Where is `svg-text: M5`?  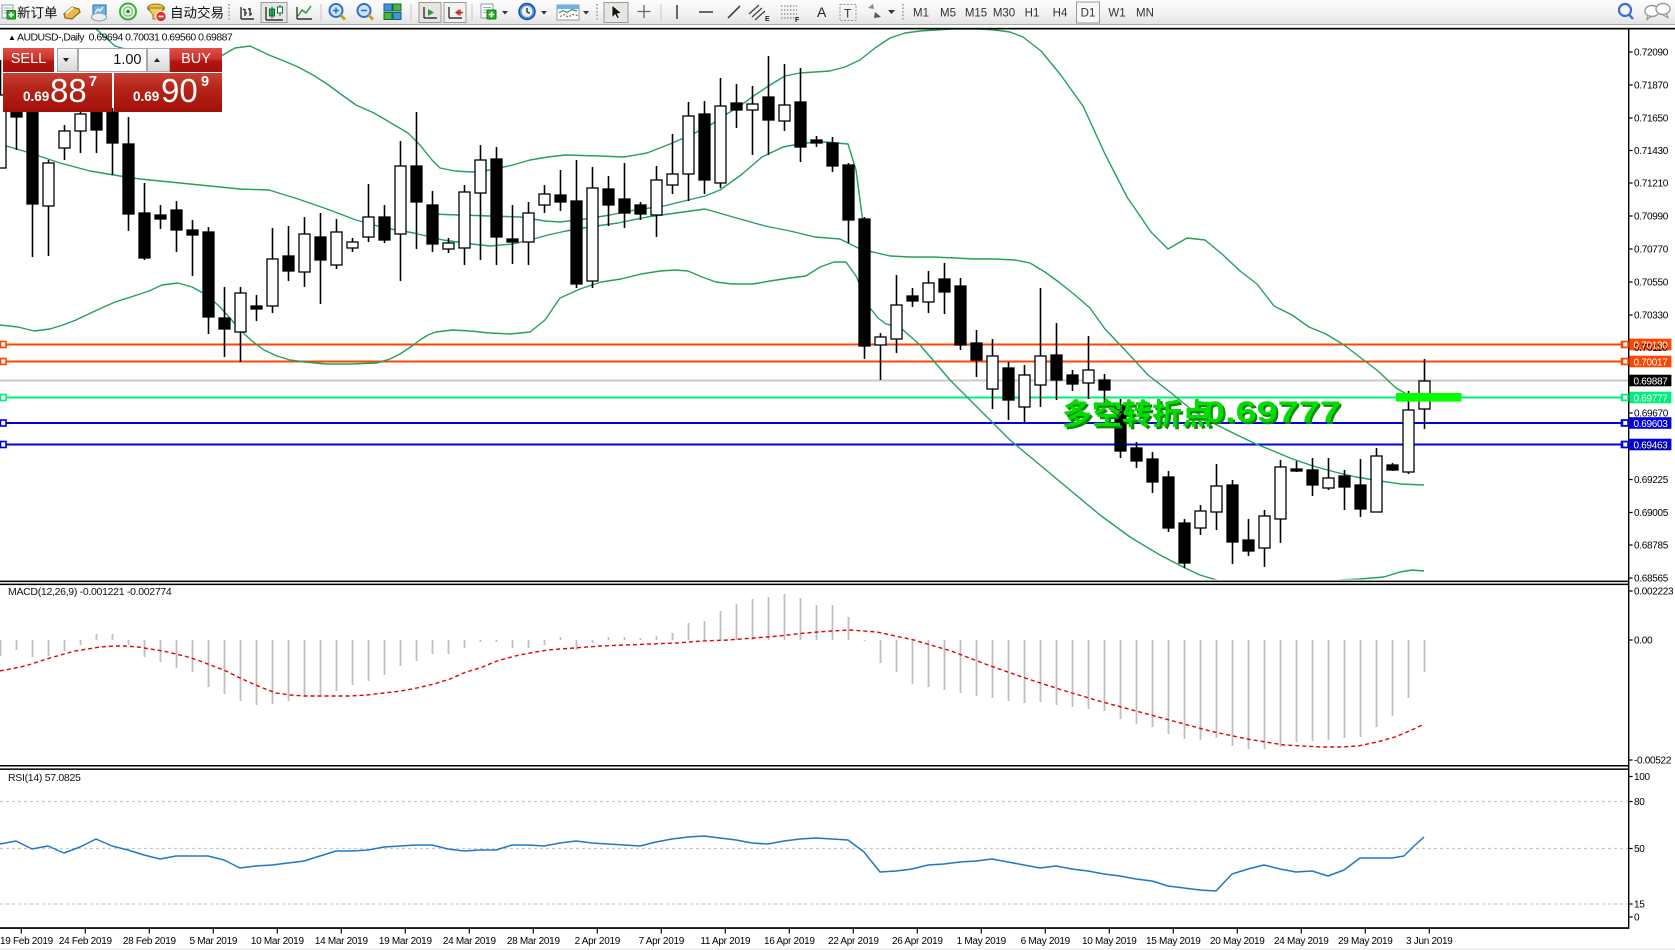 svg-text: M5 is located at coordinates (948, 14).